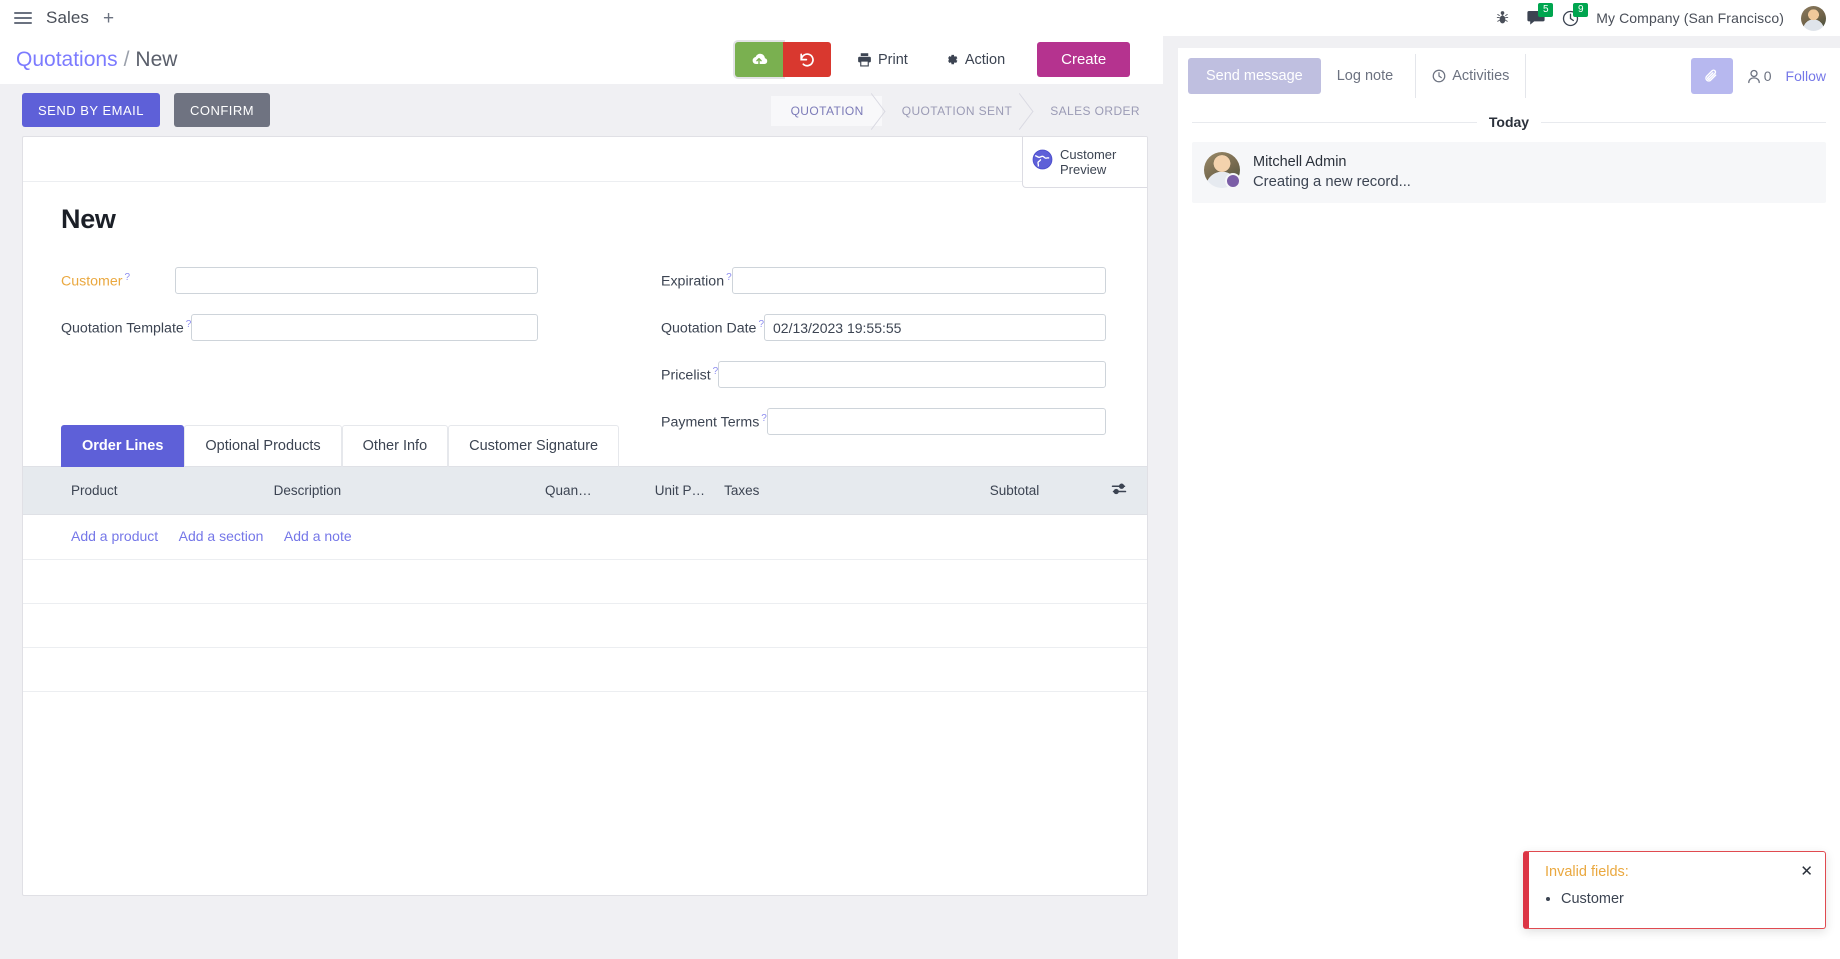  I want to click on stage-sales-order: SALES ORDER, so click(1095, 111).